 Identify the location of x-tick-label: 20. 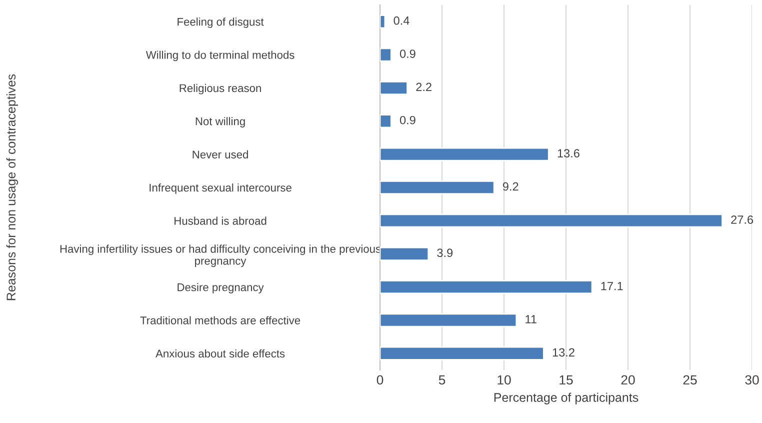
(628, 380).